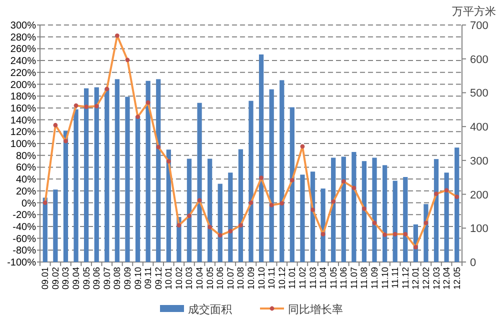 The width and height of the screenshot is (500, 321). Describe the element at coordinates (127, 278) in the screenshot. I see `x-tick-label: 09.09` at that location.